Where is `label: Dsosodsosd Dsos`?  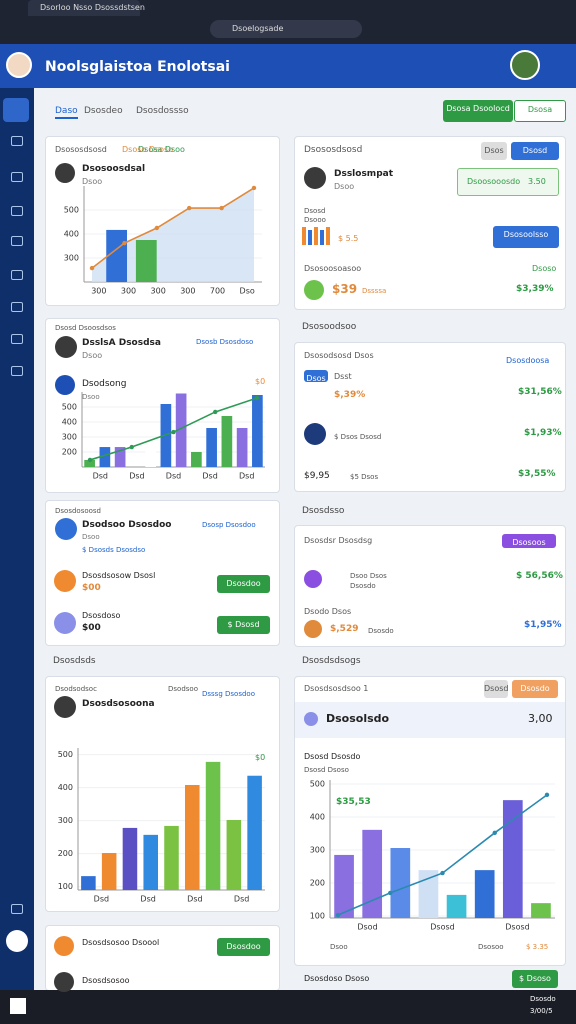 label: Dsosodsosd Dsos is located at coordinates (339, 355).